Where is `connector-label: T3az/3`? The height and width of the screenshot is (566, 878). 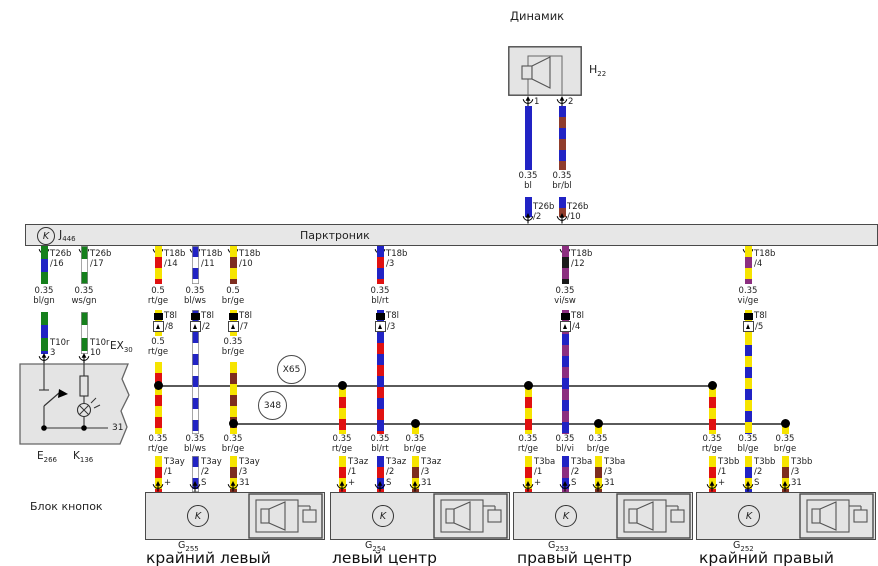
connector-label: T3az/3 is located at coordinates (431, 467).